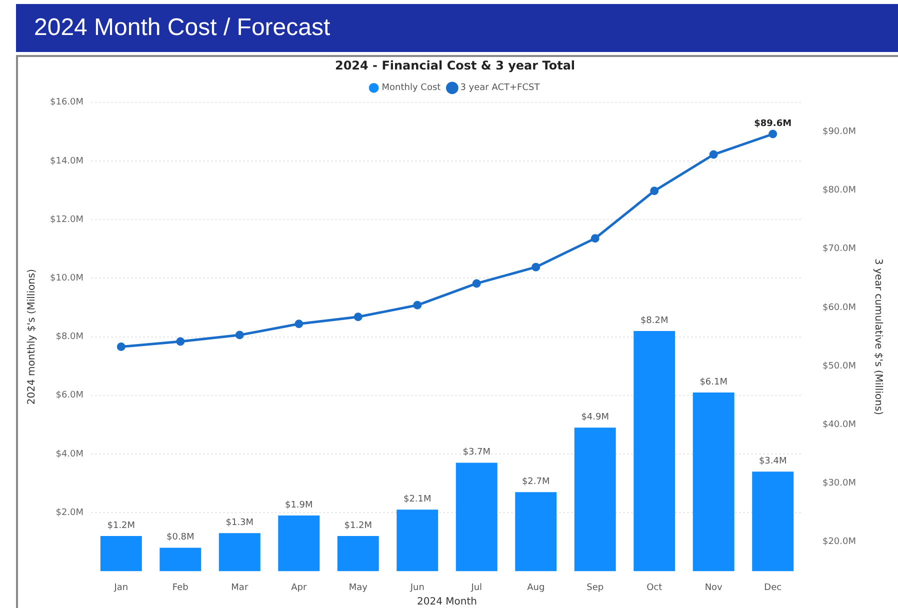 This screenshot has width=898, height=608. What do you see at coordinates (654, 321) in the screenshot?
I see `data-label: $8.2M` at bounding box center [654, 321].